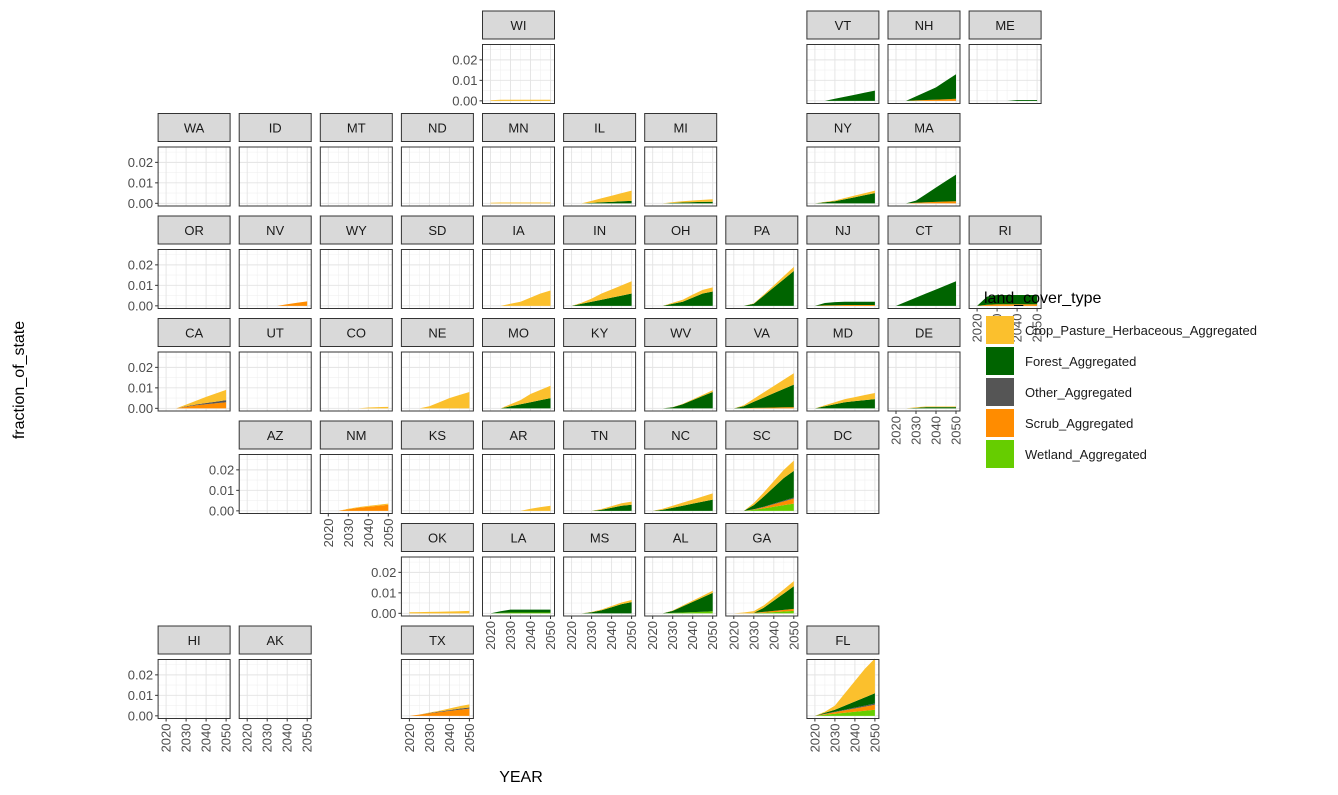 This screenshot has height=795, width=1338. I want to click on facet-panel-tn: TN, so click(600, 467).